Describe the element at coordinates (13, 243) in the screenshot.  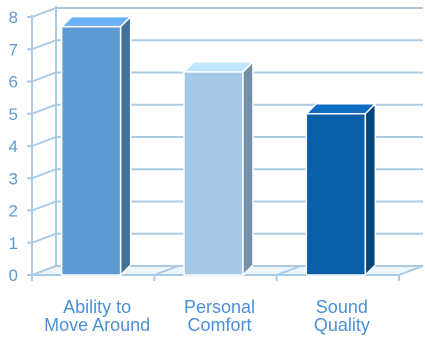
I see `y-tick-label: 1` at that location.